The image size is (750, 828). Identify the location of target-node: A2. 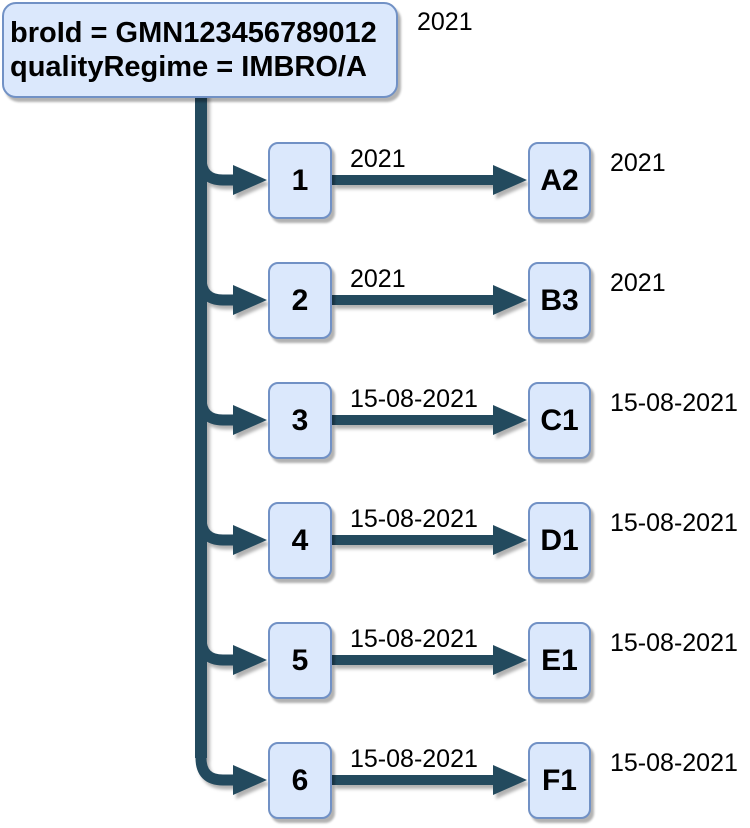
(559, 180).